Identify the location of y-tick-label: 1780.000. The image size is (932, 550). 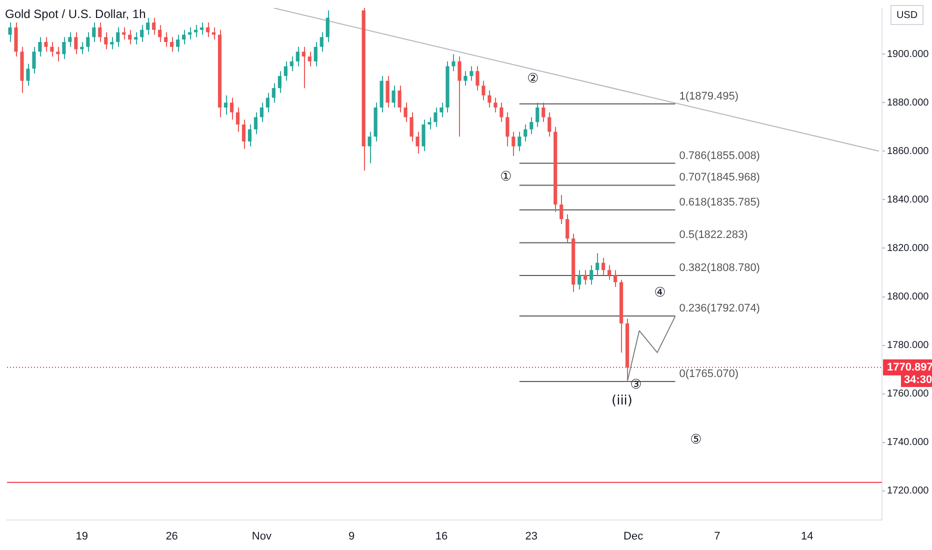
(908, 346).